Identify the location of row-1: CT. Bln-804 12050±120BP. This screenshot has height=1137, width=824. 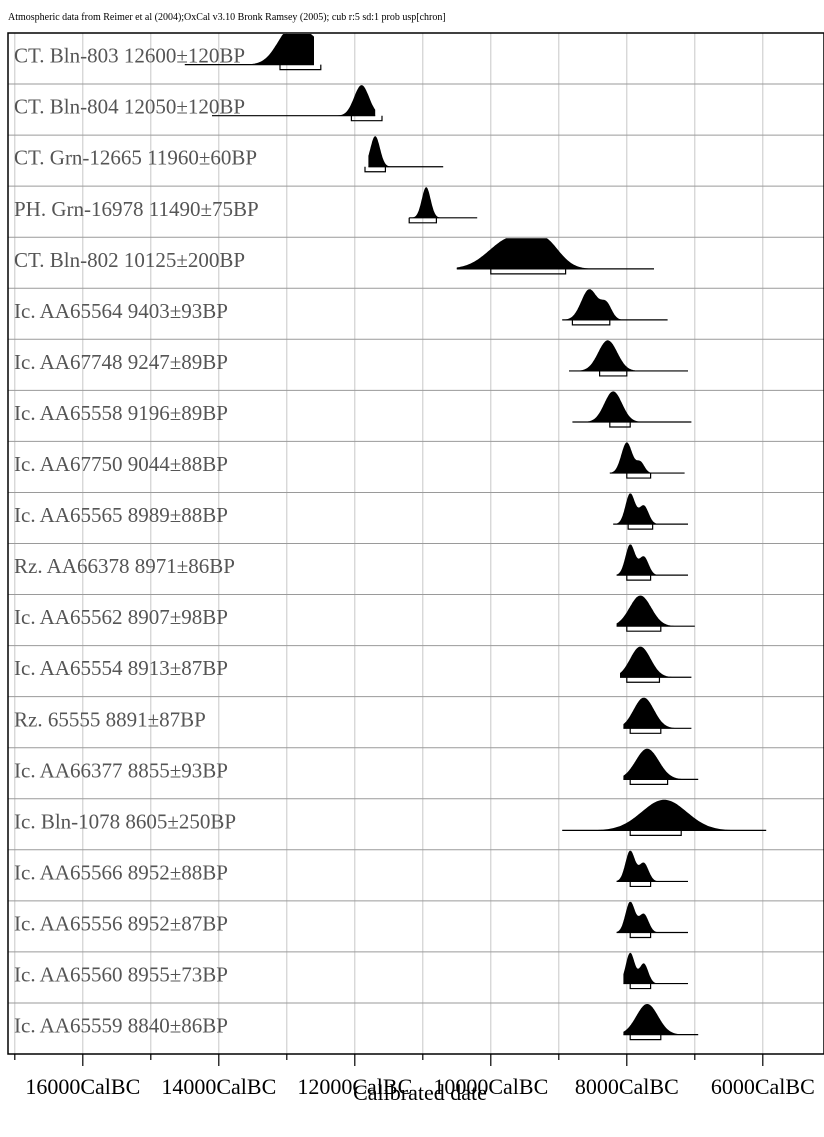
(416, 102).